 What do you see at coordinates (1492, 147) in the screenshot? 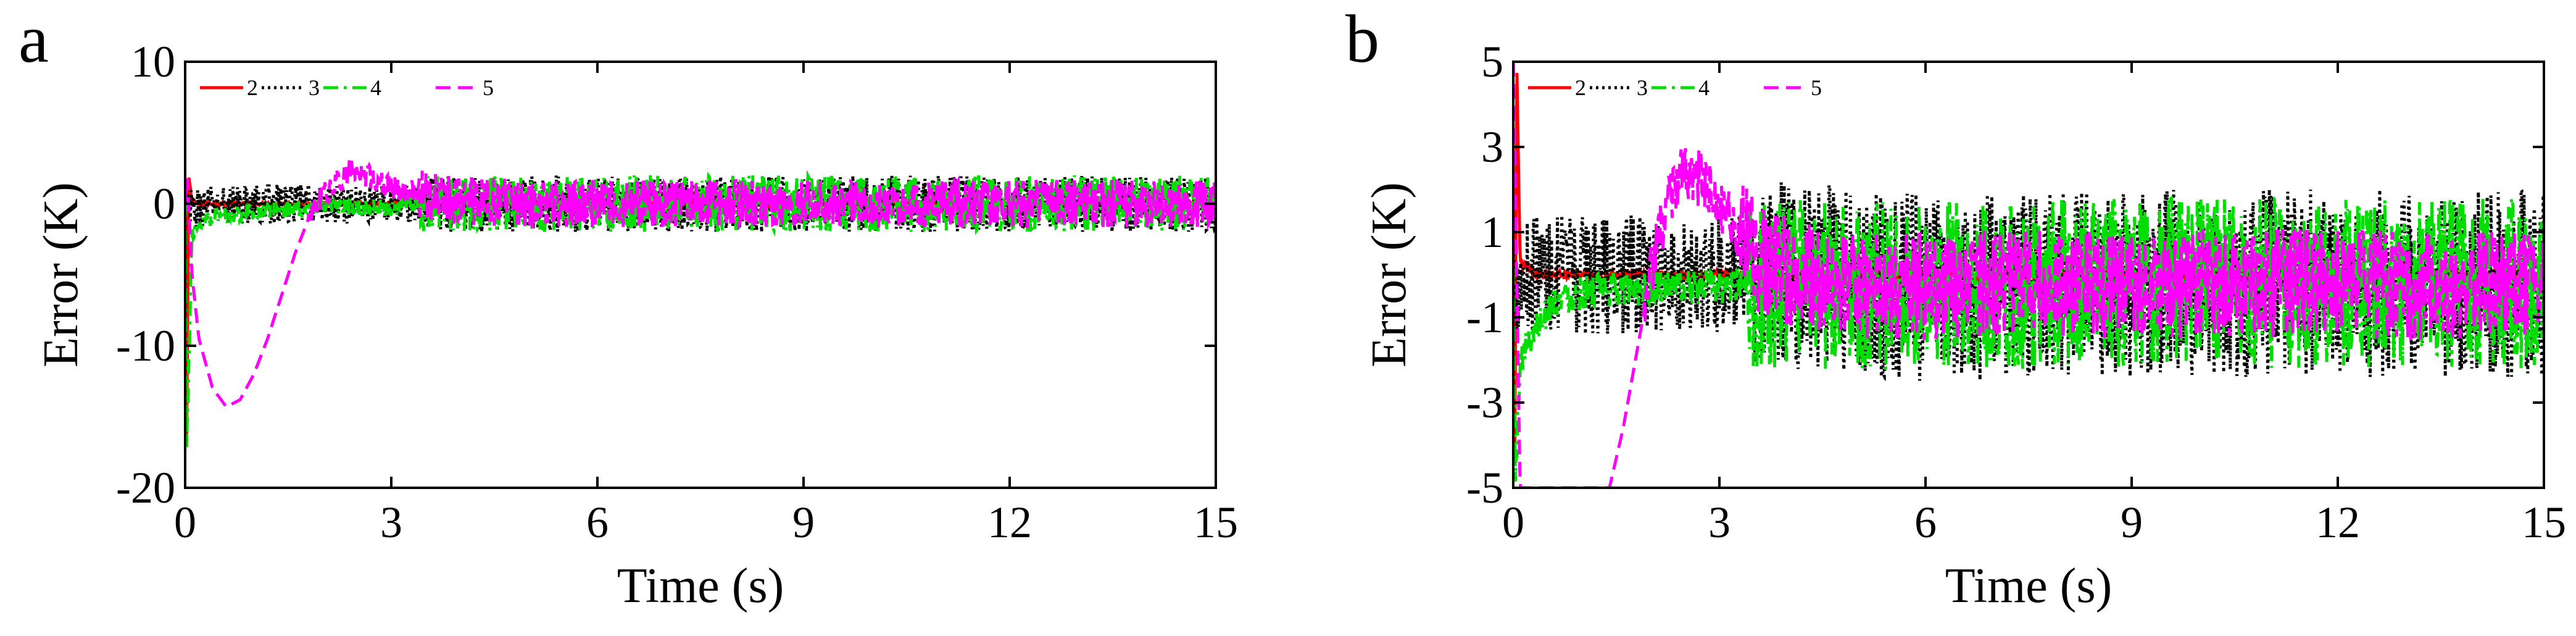
I see `y-tick-label: 3` at bounding box center [1492, 147].